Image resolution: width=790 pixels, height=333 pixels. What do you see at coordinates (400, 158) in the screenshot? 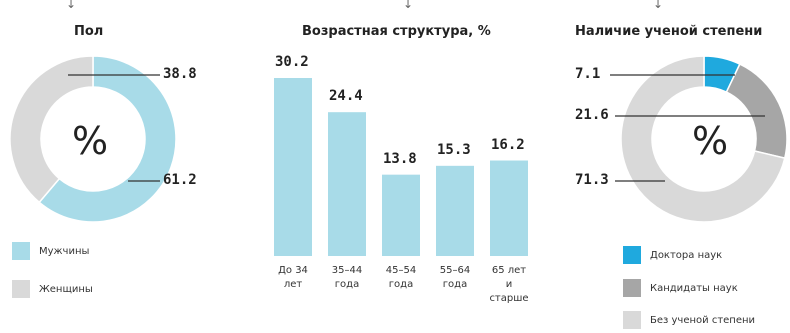
I see `age-bar-value-label: 13.8` at bounding box center [400, 158].